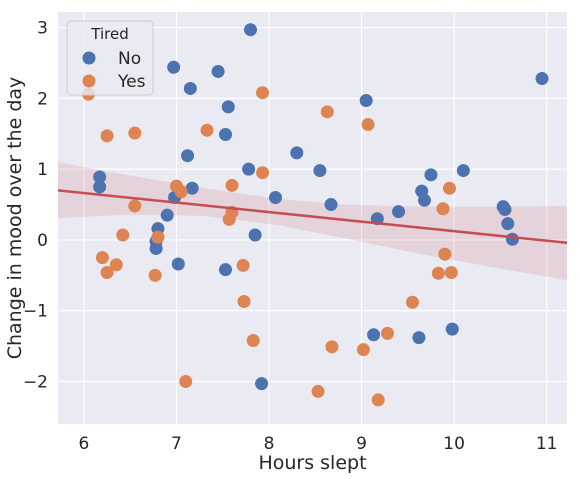  What do you see at coordinates (129, 59) in the screenshot?
I see `legend-label-no: No` at bounding box center [129, 59].